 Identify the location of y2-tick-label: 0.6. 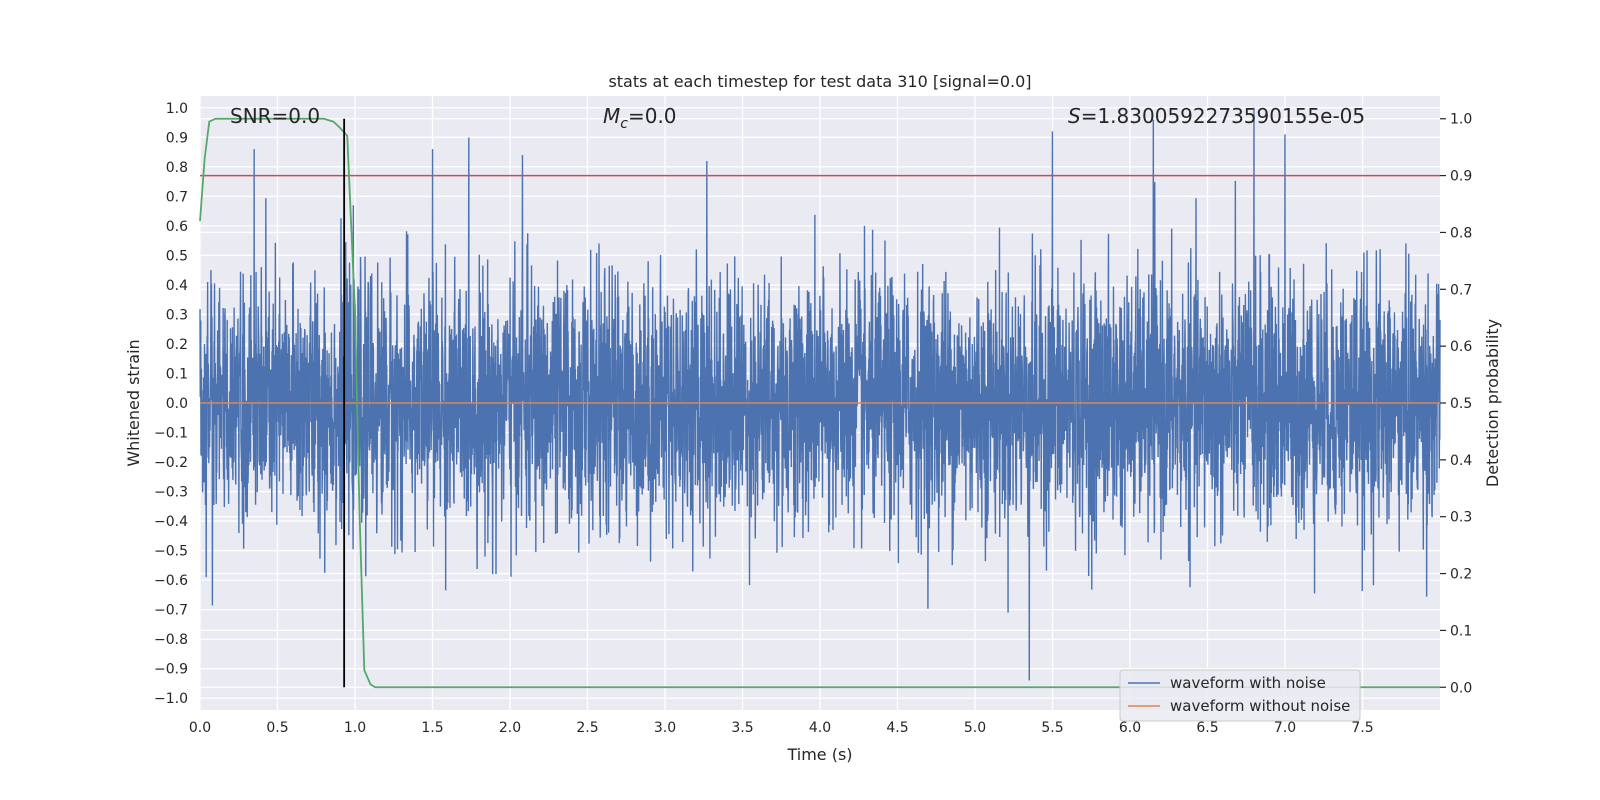
(1461, 347).